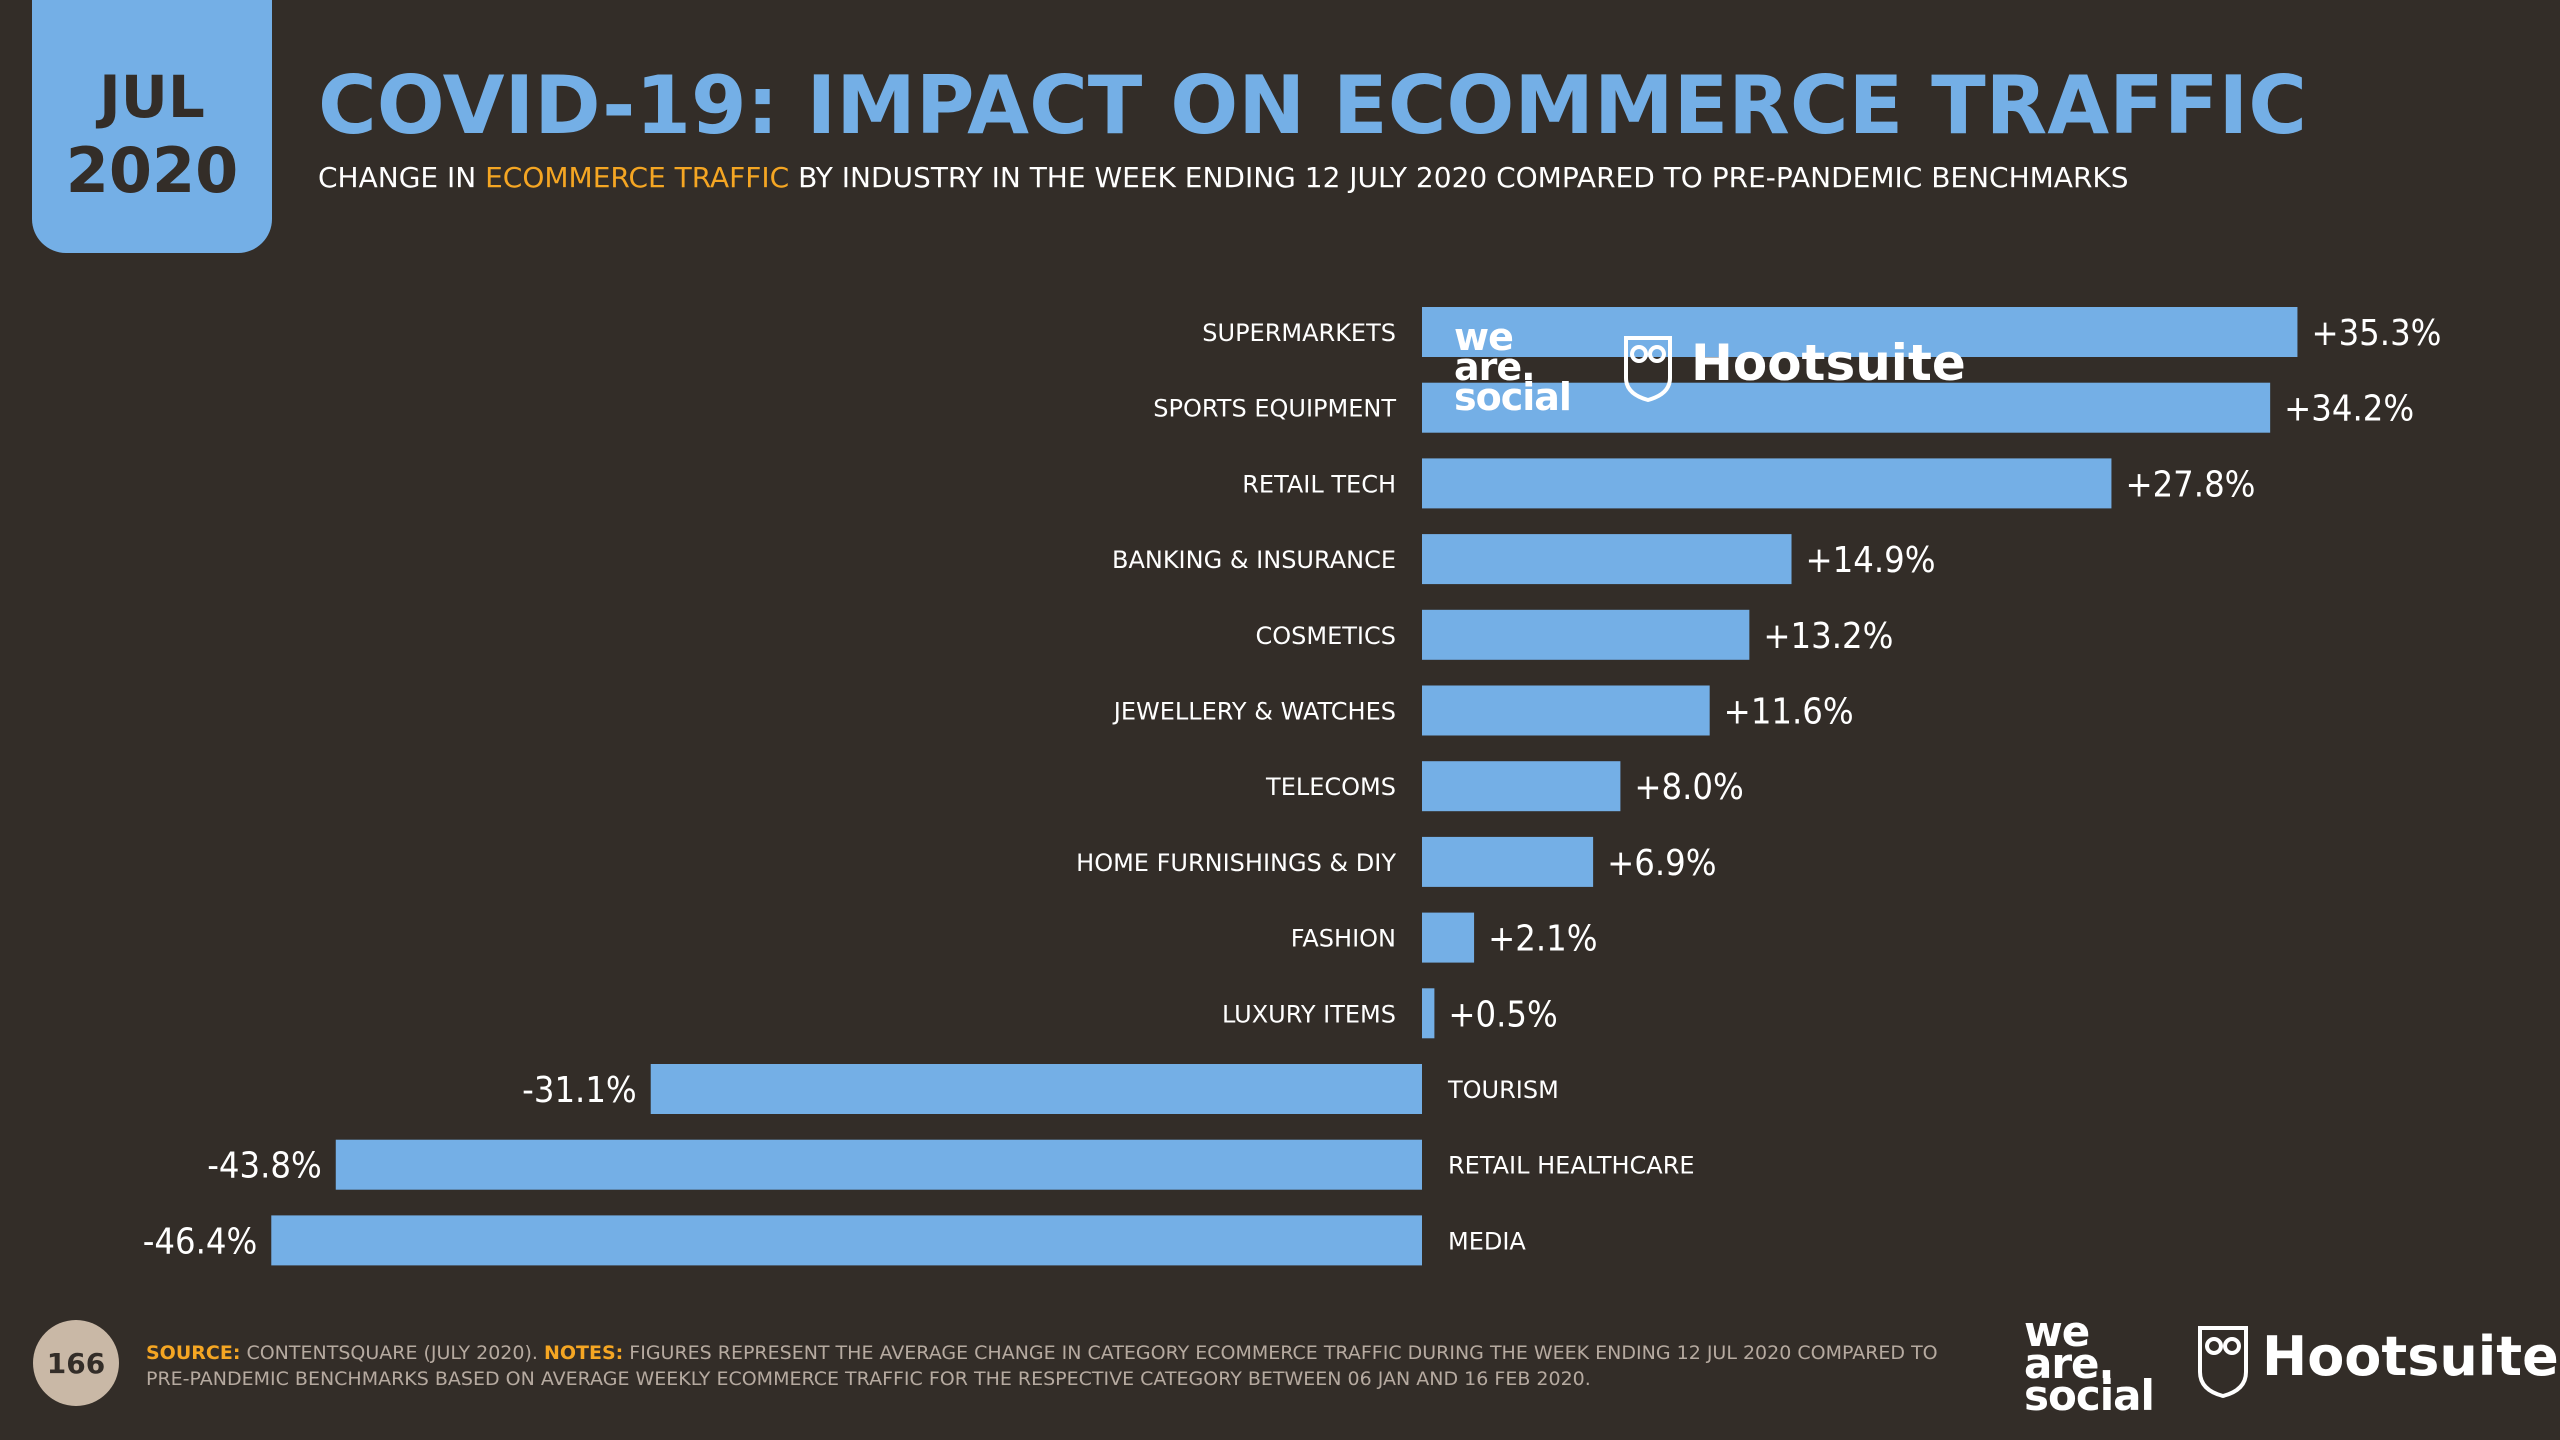  I want to click on date-month: JUL, so click(152, 97).